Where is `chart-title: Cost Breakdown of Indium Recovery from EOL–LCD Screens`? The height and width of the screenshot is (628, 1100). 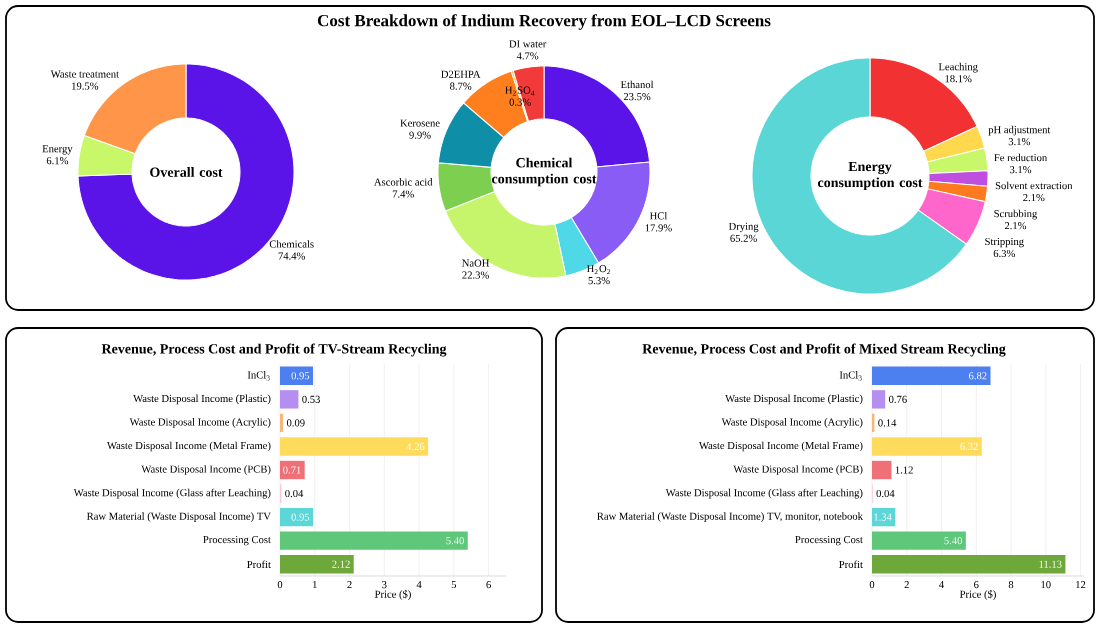
chart-title: Cost Breakdown of Indium Recovery from EOL–LCD Screens is located at coordinates (544, 22).